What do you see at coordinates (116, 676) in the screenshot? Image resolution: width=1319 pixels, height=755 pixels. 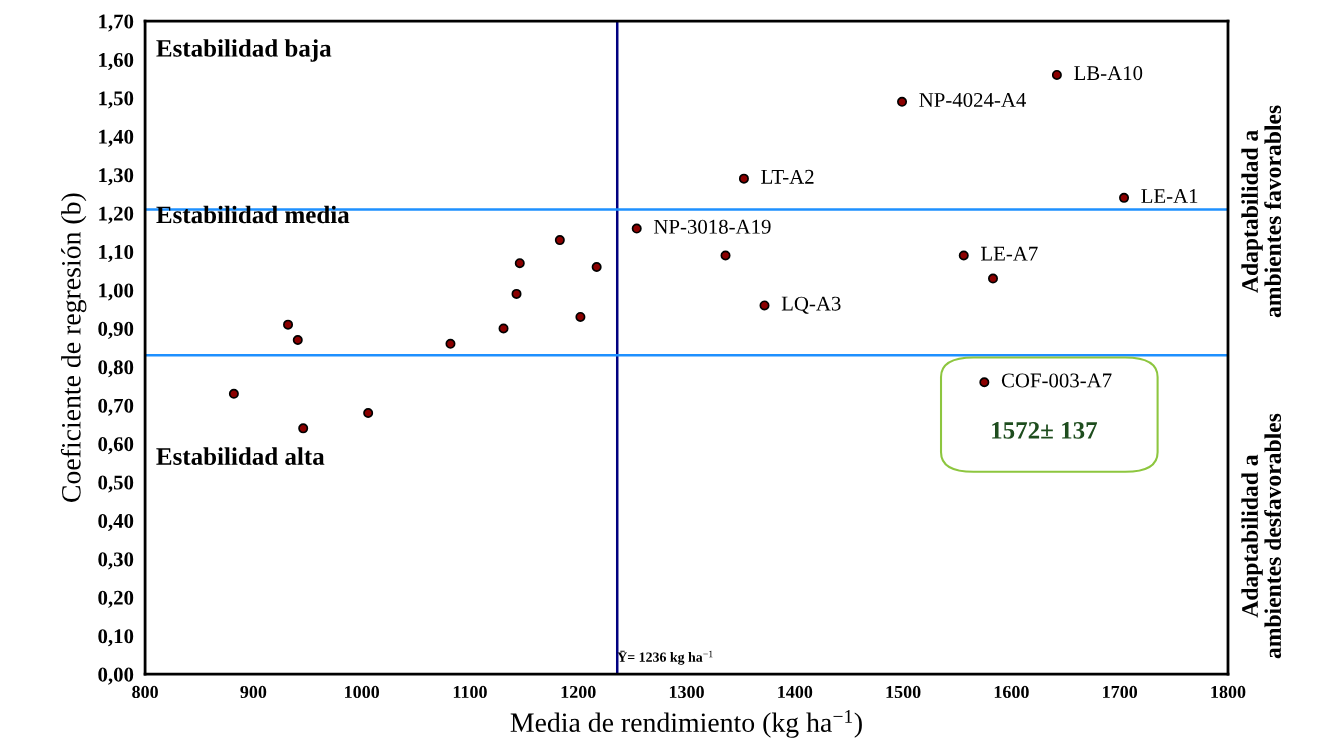 I see `y-tick-label: 0,00` at bounding box center [116, 676].